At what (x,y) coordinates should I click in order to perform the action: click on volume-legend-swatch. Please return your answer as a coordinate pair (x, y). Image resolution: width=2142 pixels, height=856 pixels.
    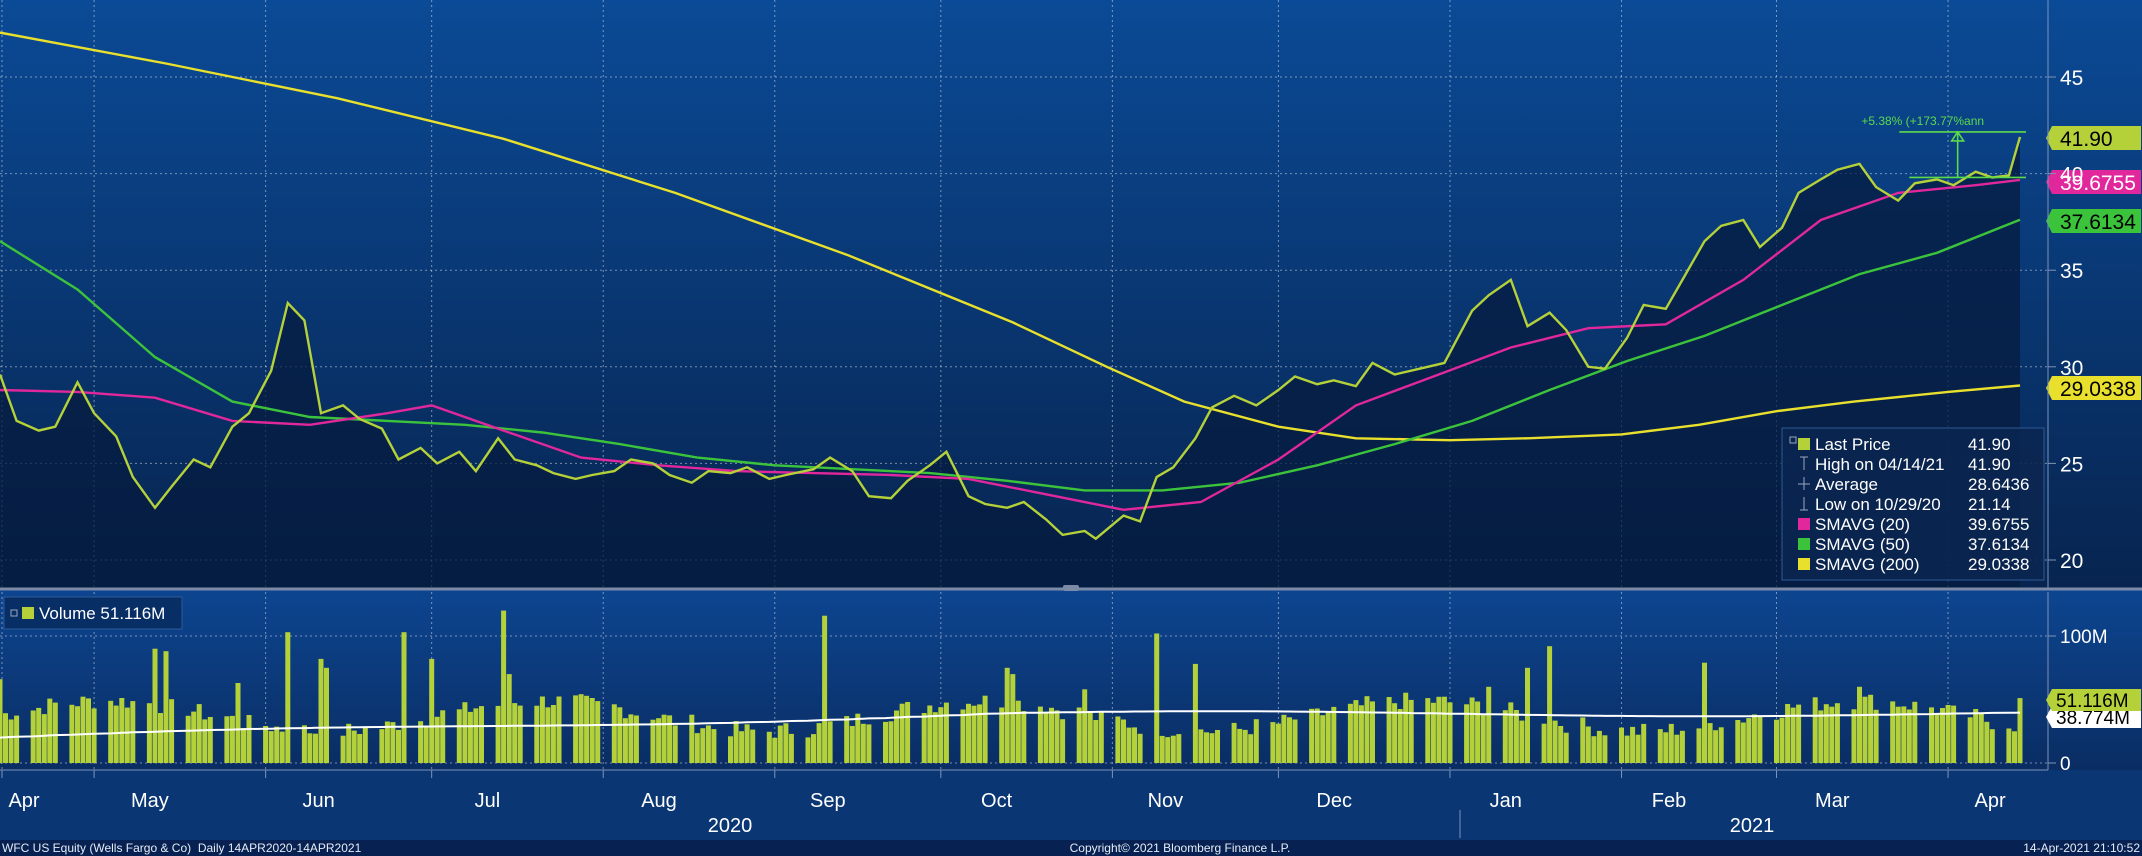
    Looking at the image, I should click on (28, 613).